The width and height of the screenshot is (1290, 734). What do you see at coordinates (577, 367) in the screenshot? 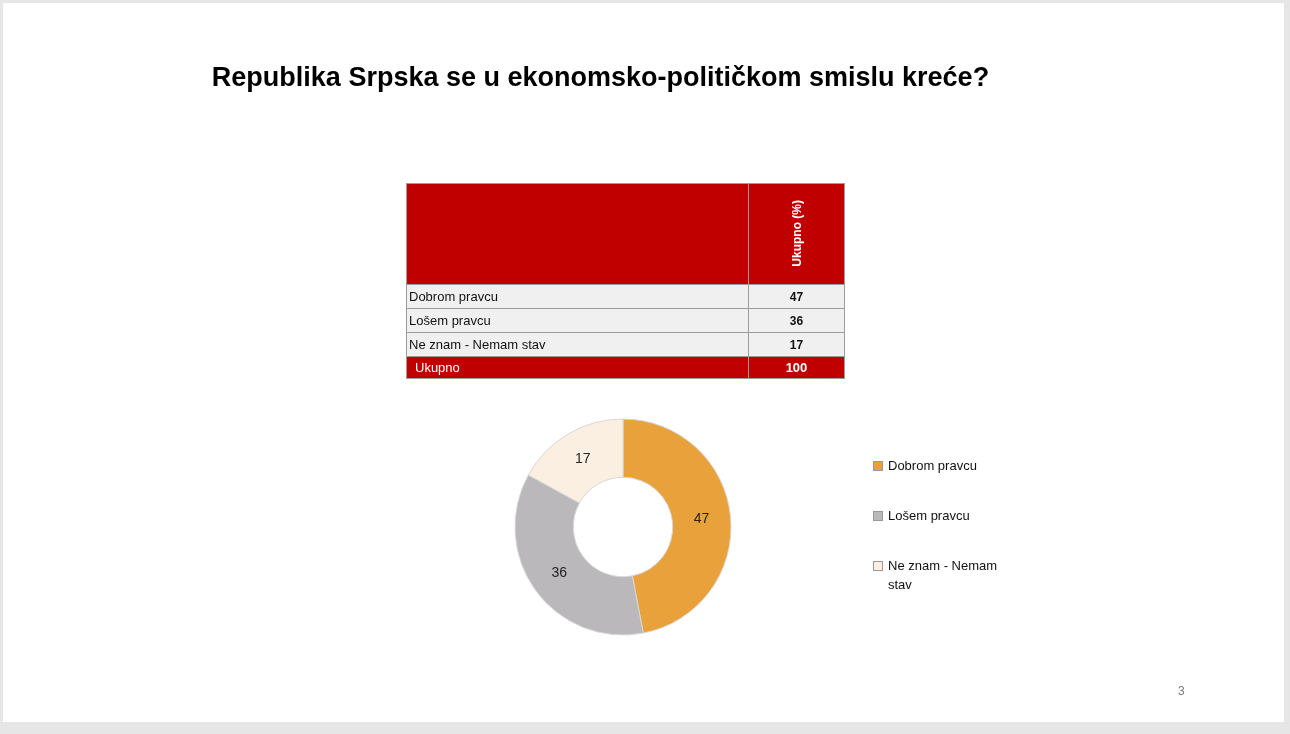
I see `text: Ukupno` at bounding box center [577, 367].